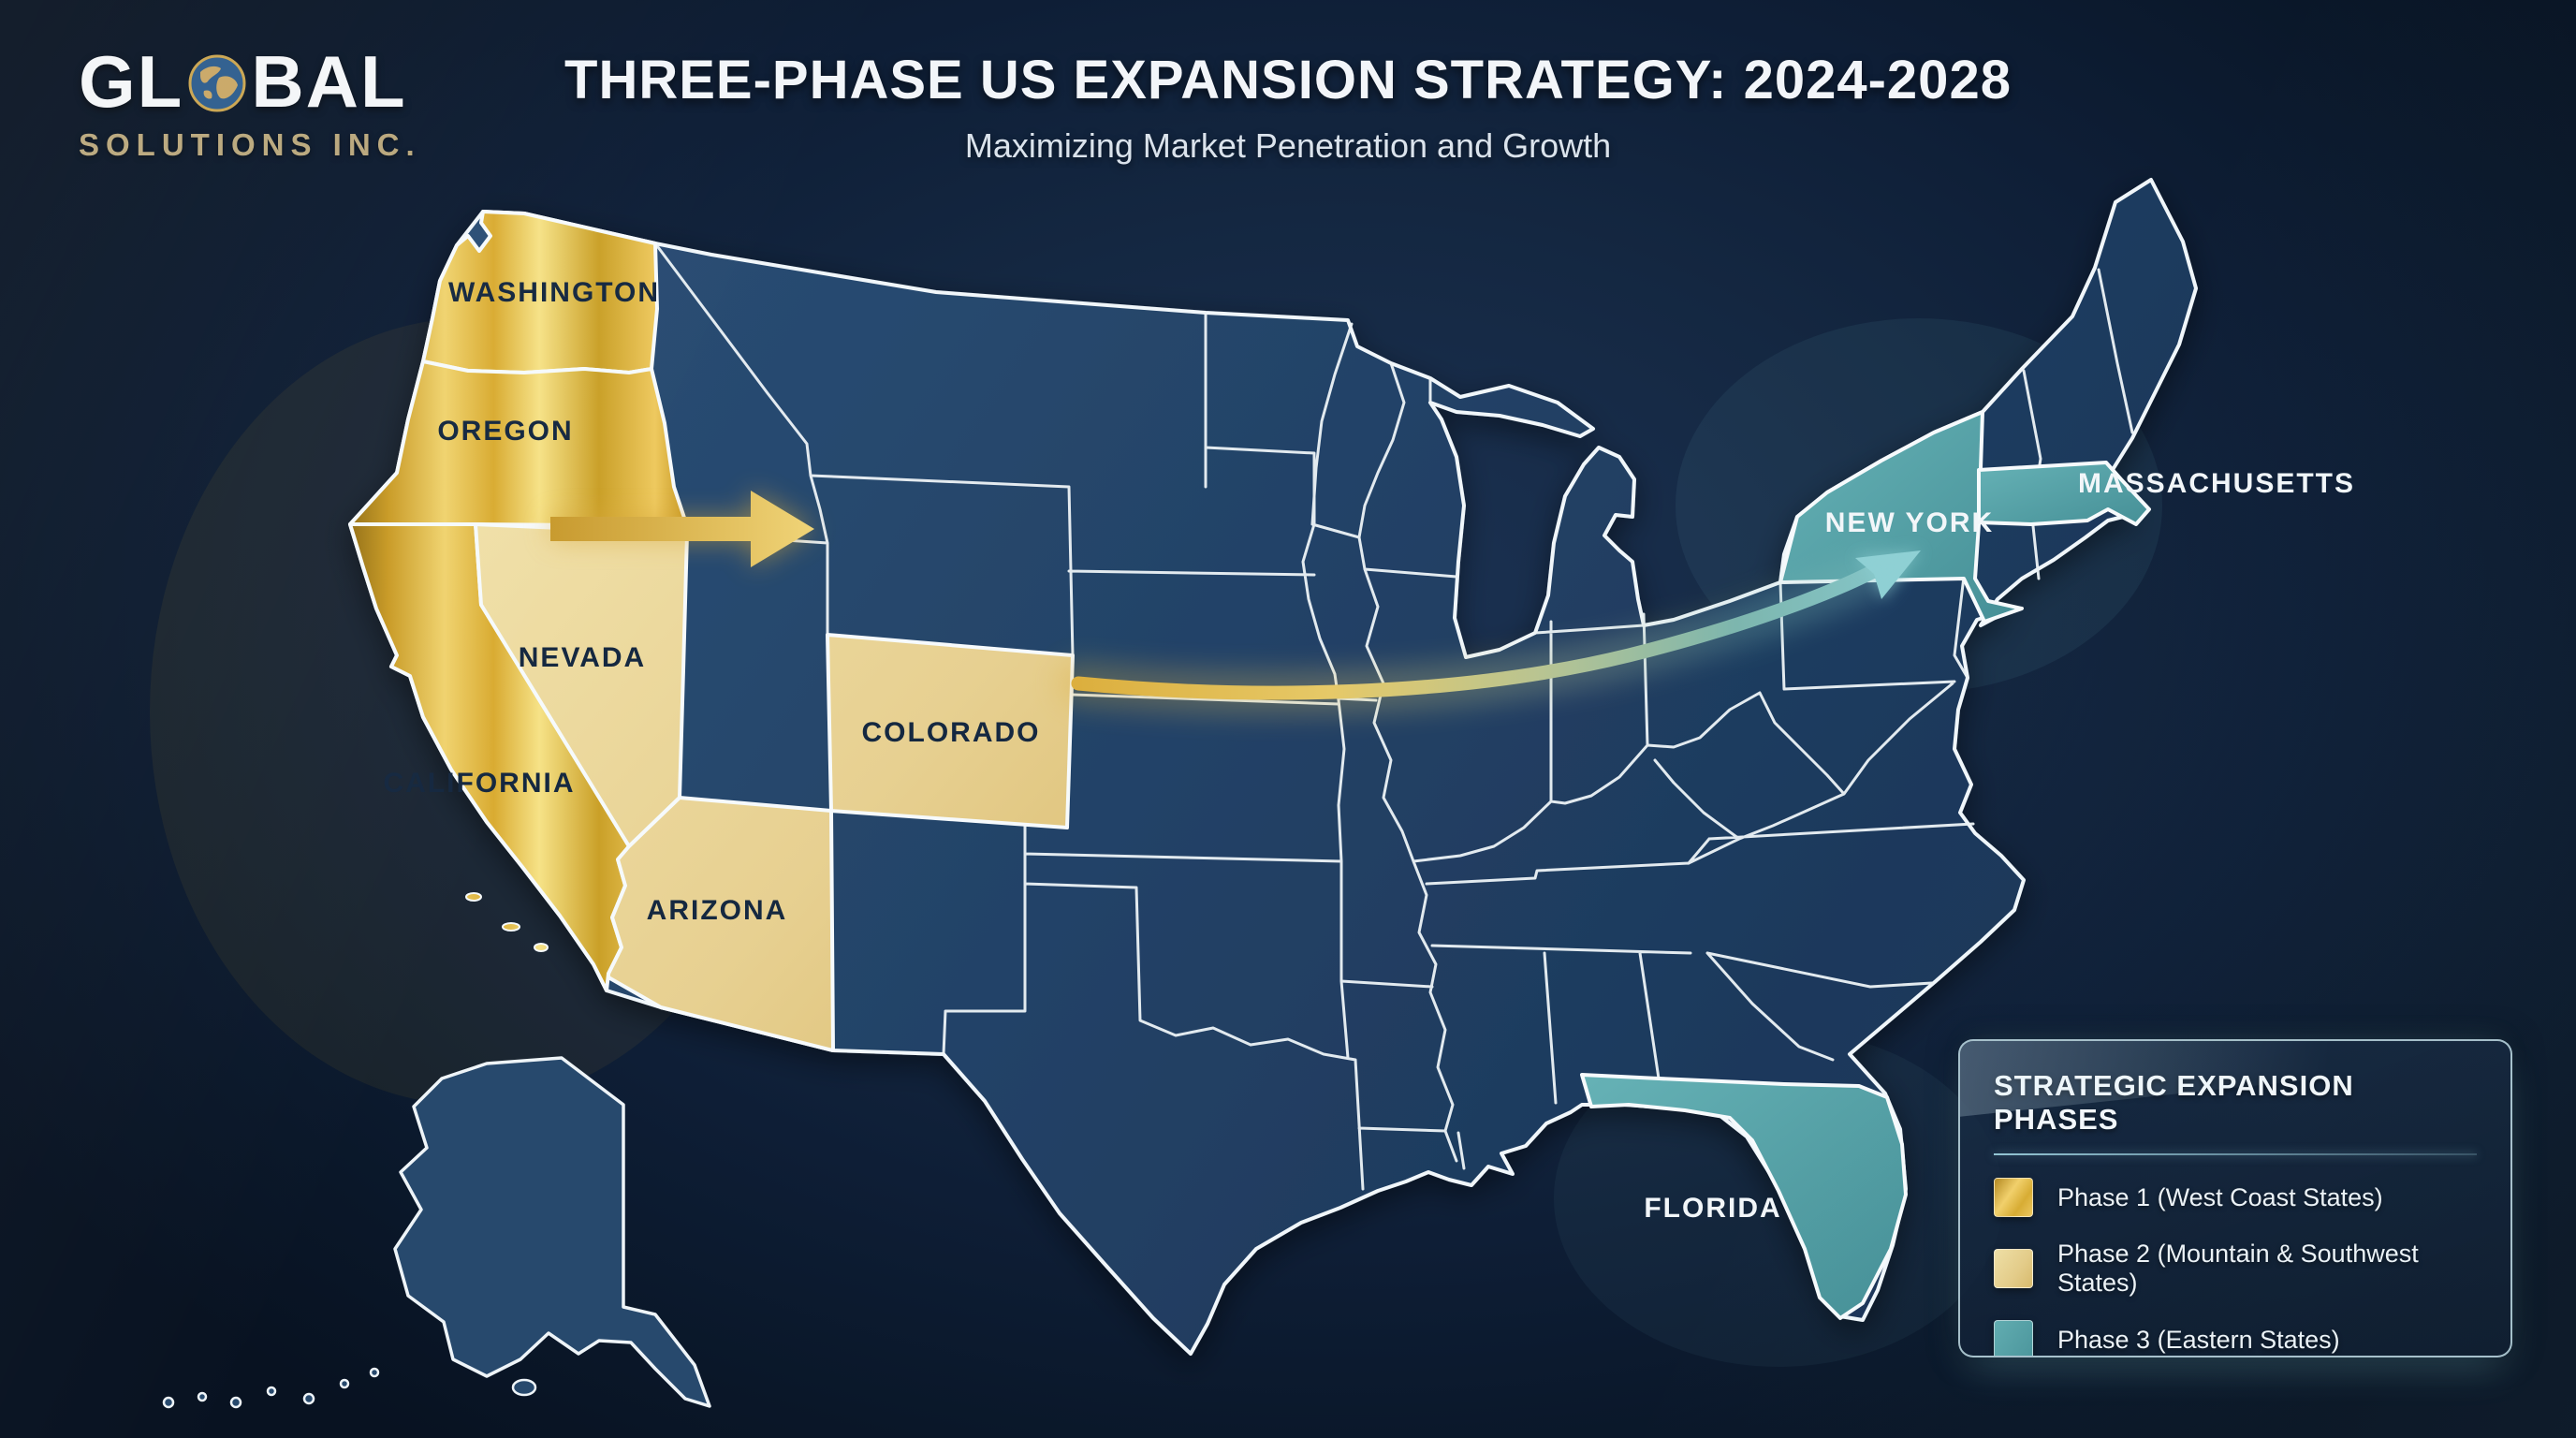 The width and height of the screenshot is (2576, 1438). I want to click on label-arizona: ARIZONA, so click(717, 910).